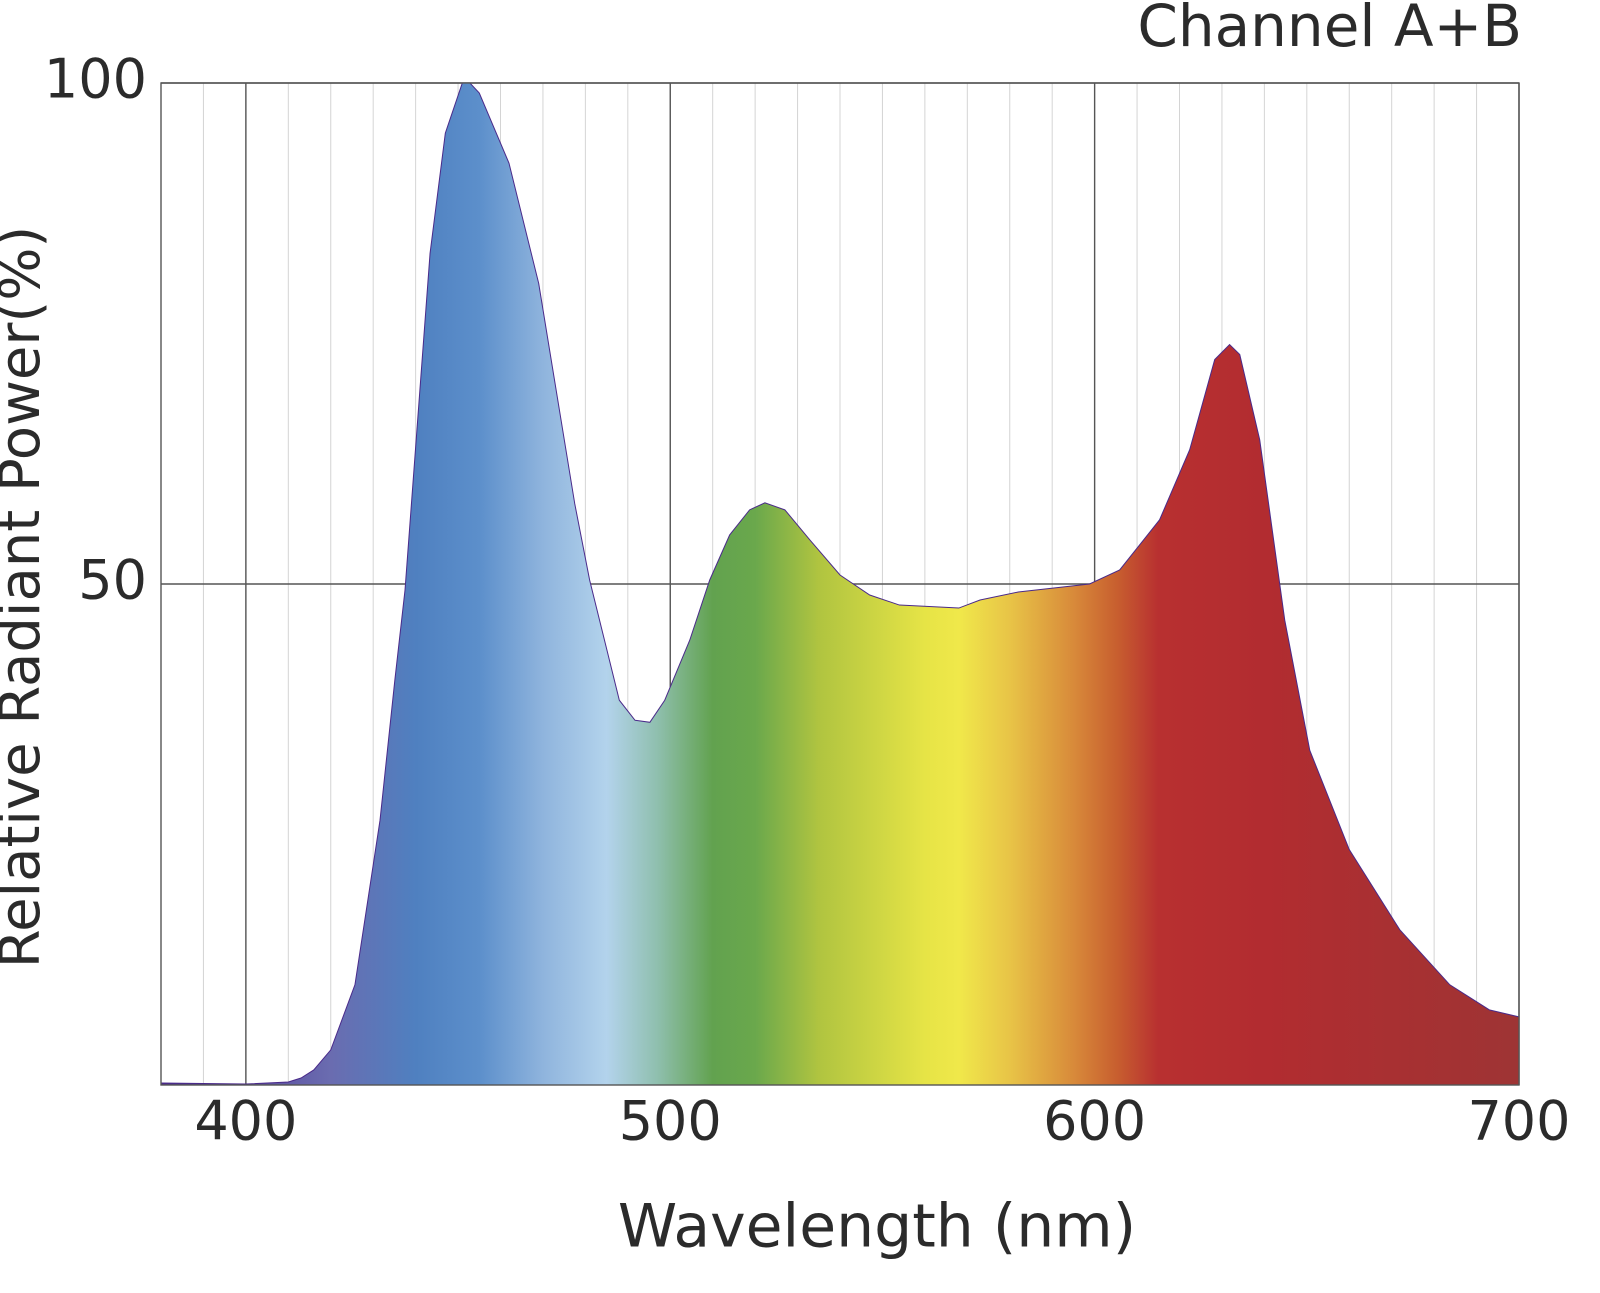 This screenshot has width=1600, height=1293. What do you see at coordinates (1518, 1121) in the screenshot?
I see `x-tick-label: 700` at bounding box center [1518, 1121].